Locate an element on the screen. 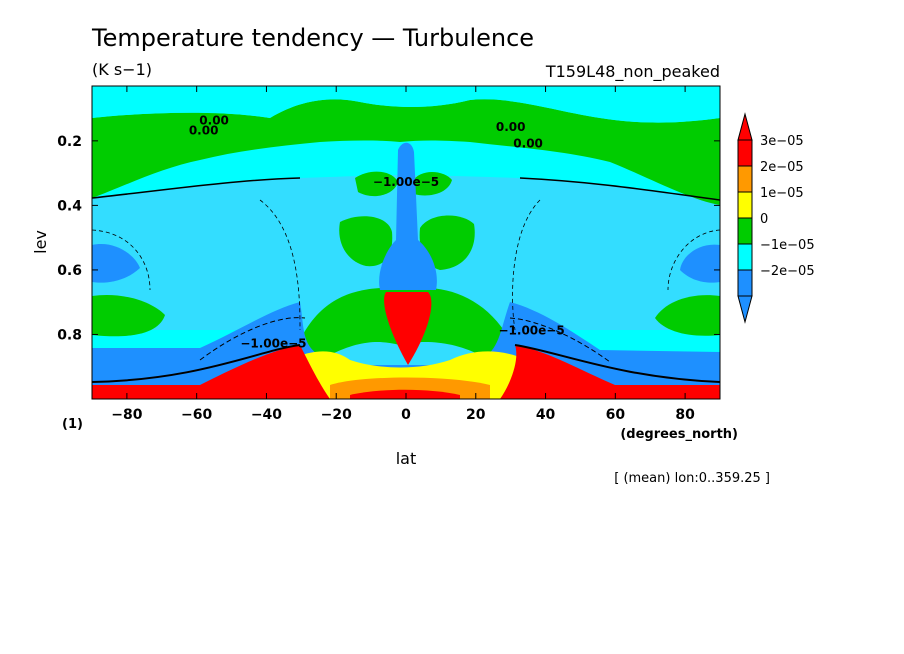  colorbar-label: −1e−05 is located at coordinates (787, 245).